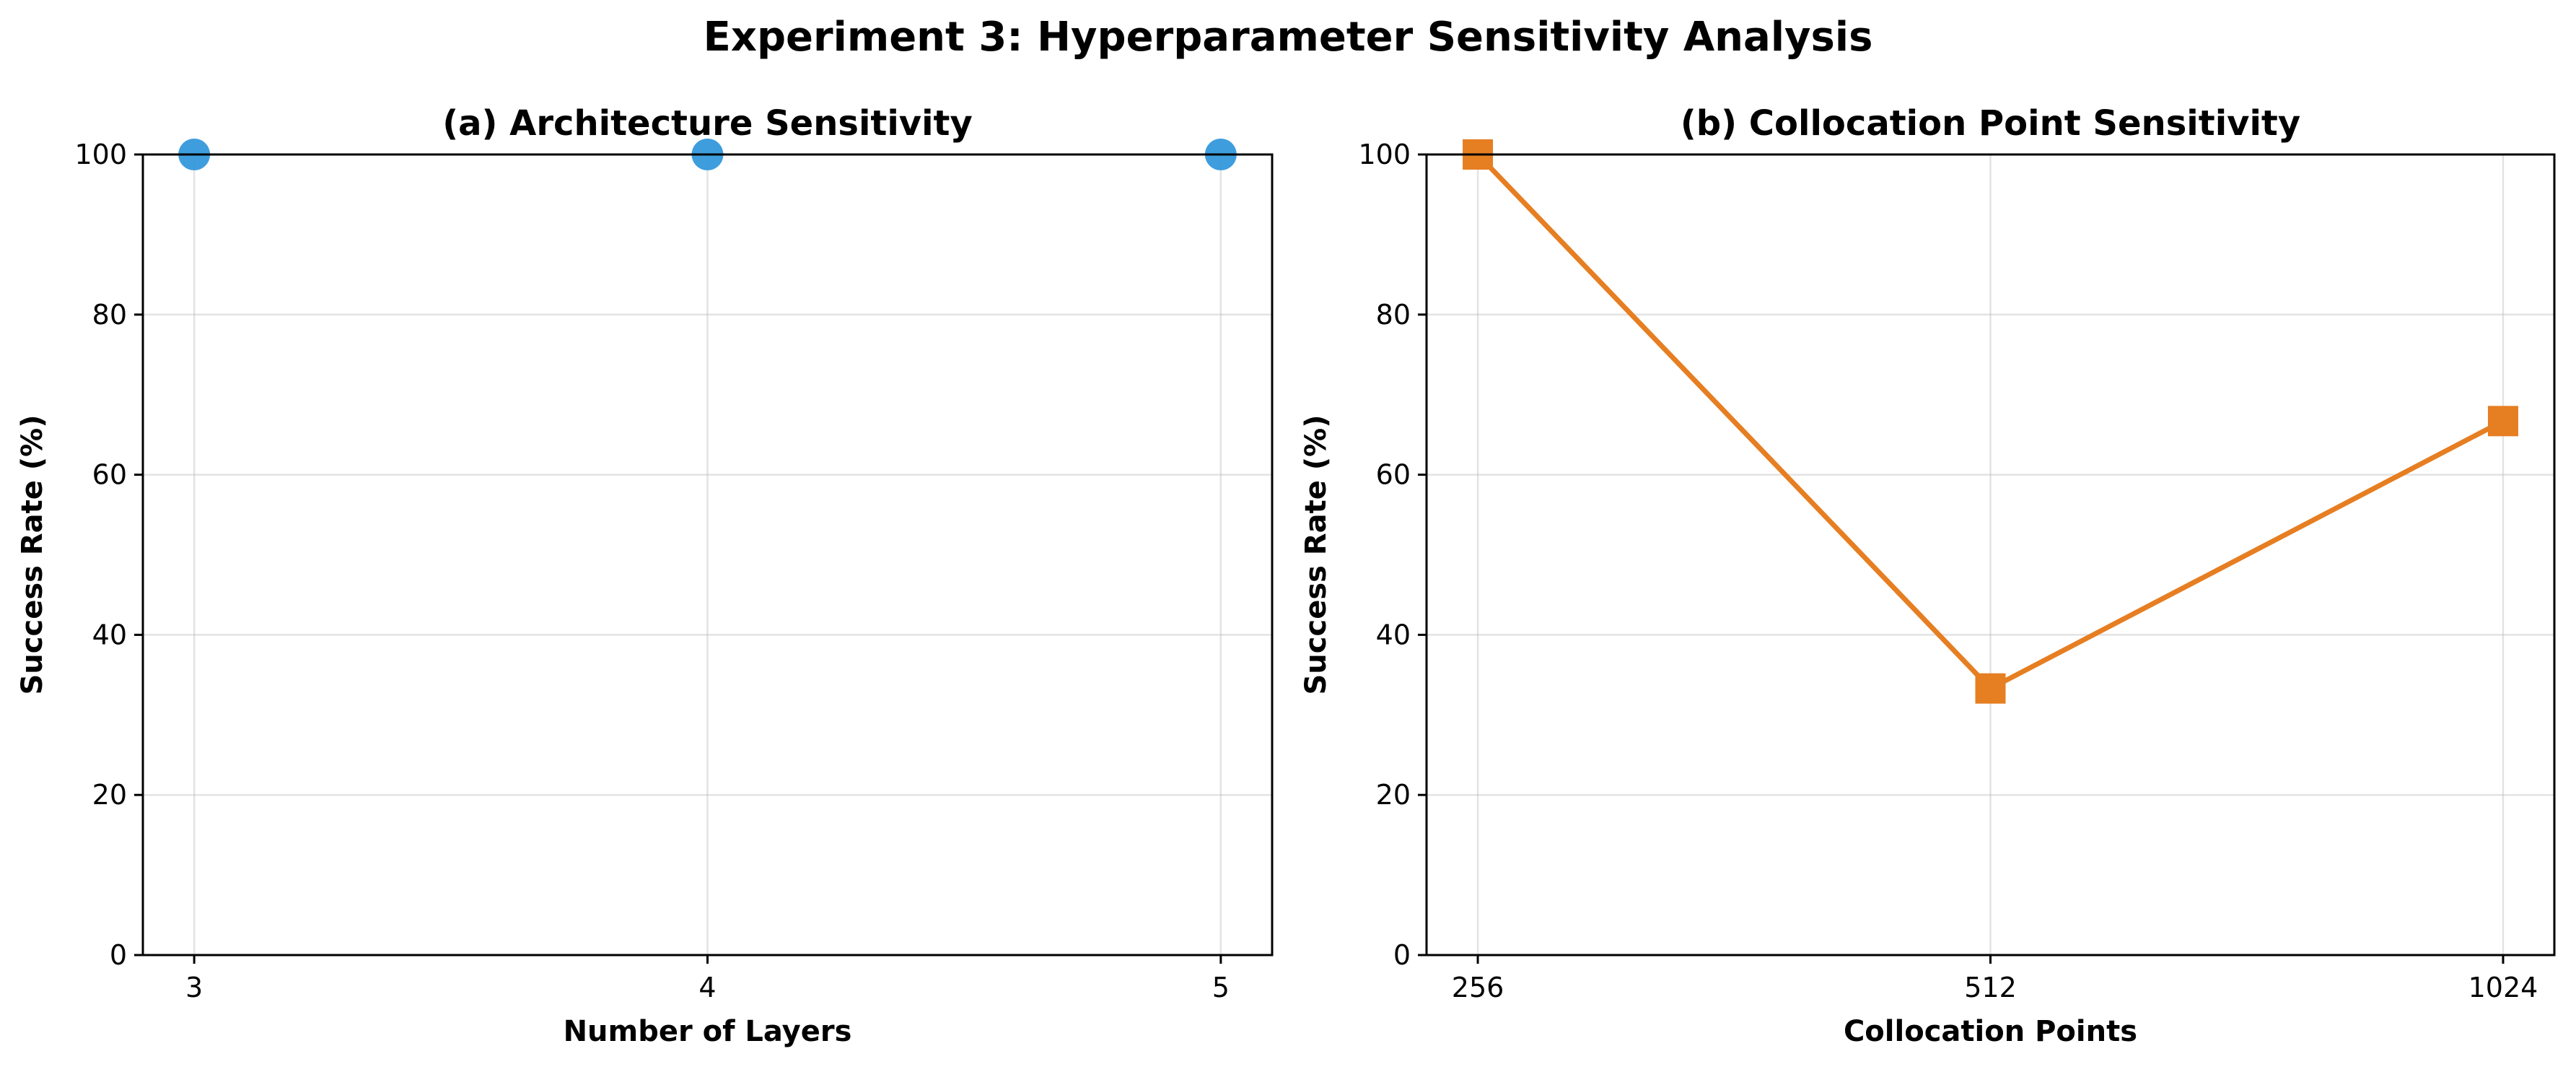 The width and height of the screenshot is (2576, 1072). I want to click on x-tick-label: 5, so click(1221, 987).